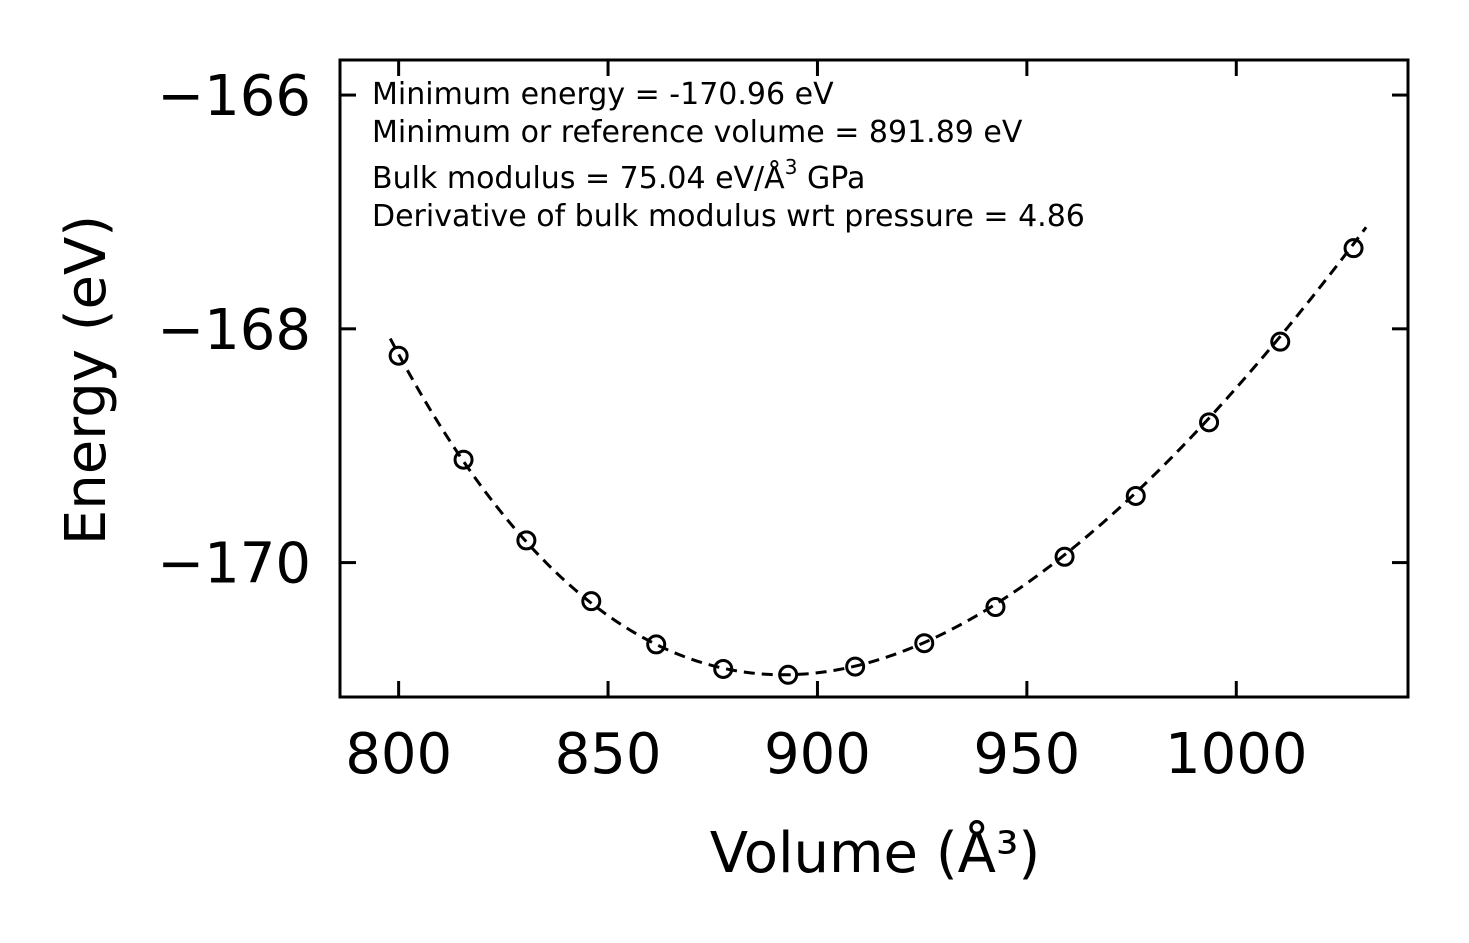 The width and height of the screenshot is (1469, 943). I want to click on y-tick-label: −168, so click(234, 330).